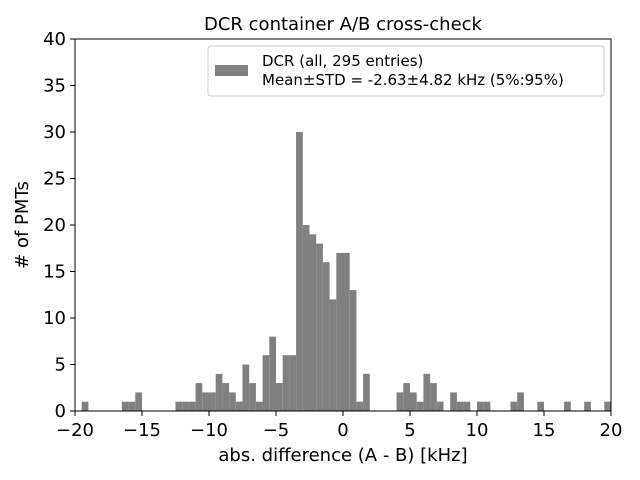  I want to click on legend-series-label: DCR (all, 295 entries), so click(342, 61).